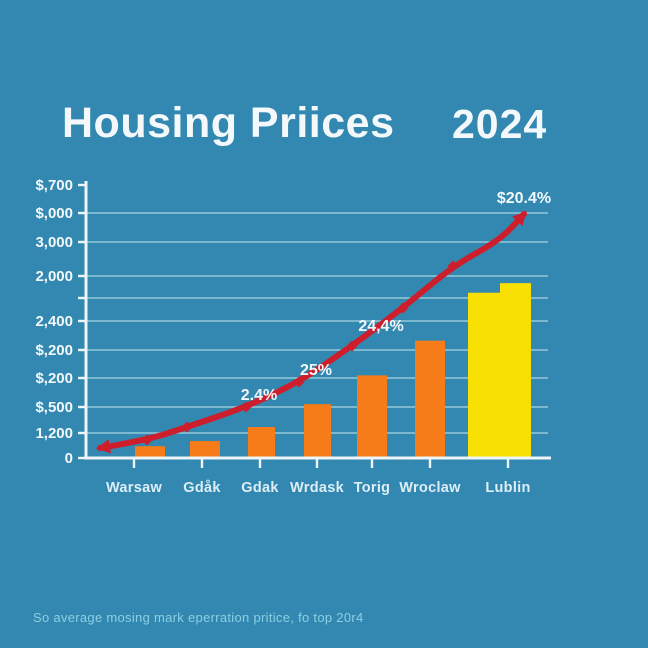 Image resolution: width=648 pixels, height=648 pixels. What do you see at coordinates (372, 416) in the screenshot?
I see `bar-torig` at bounding box center [372, 416].